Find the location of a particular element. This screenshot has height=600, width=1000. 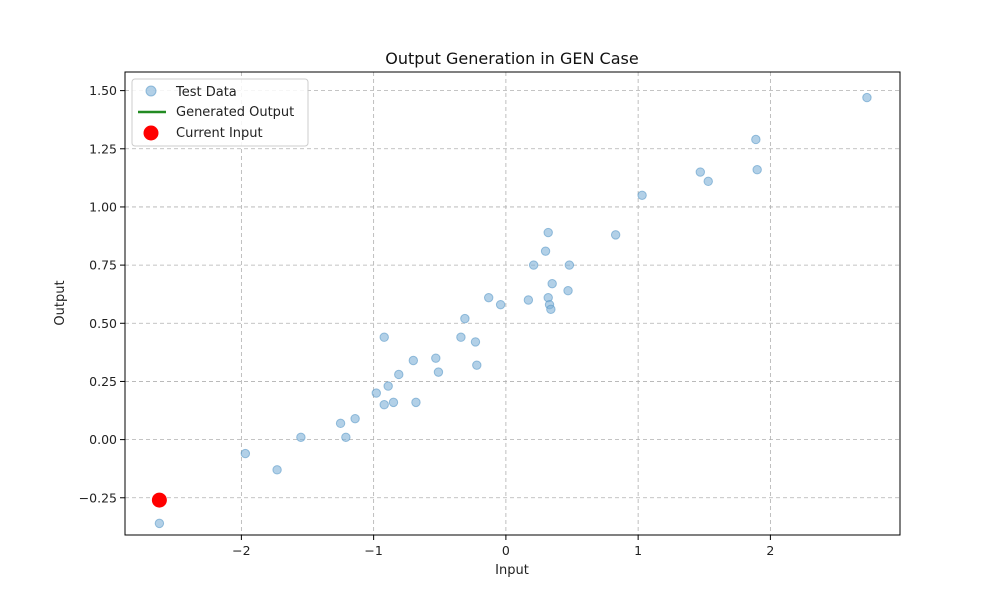

x-tick-label: −1 is located at coordinates (373, 550).